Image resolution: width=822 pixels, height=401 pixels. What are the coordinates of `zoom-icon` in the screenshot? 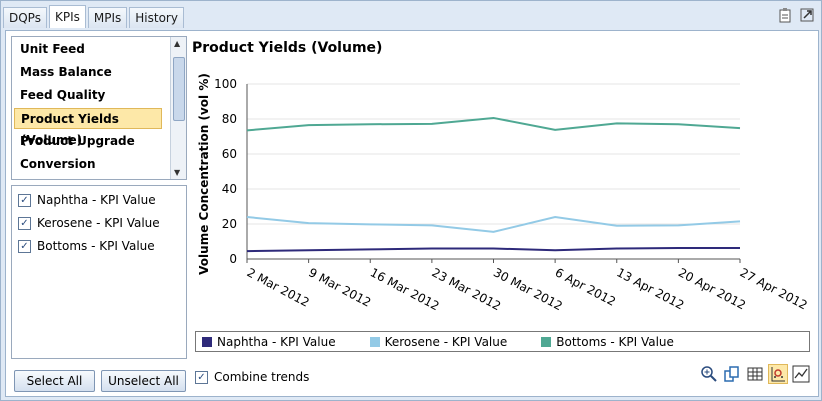 It's located at (709, 374).